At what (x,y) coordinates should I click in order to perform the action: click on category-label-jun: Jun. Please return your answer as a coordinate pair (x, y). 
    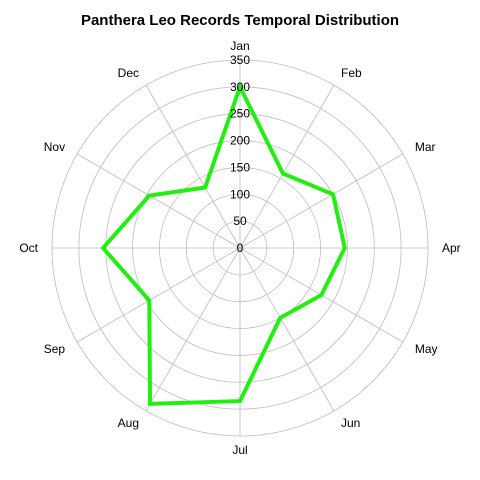
    Looking at the image, I should click on (350, 423).